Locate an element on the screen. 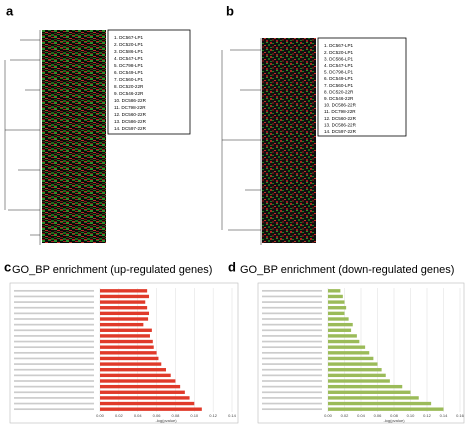  legend-item: 7. DC560-LP1 is located at coordinates (339, 85).